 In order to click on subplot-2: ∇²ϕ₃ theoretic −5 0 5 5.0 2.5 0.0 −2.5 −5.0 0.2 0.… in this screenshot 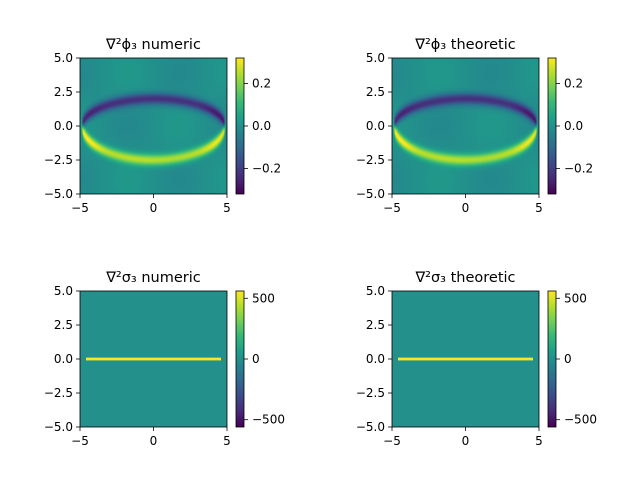, I will do `click(474, 126)`.